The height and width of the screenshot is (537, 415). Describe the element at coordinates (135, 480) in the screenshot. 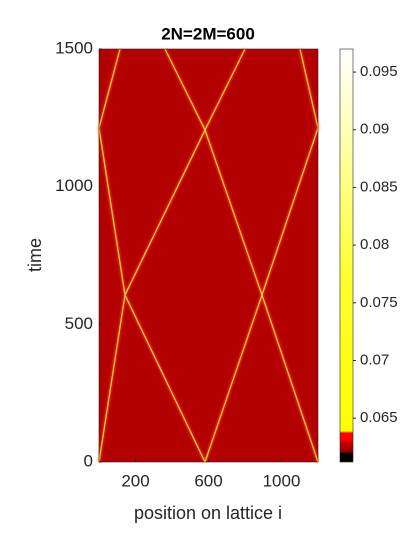

I see `x-tick-label: 200` at that location.